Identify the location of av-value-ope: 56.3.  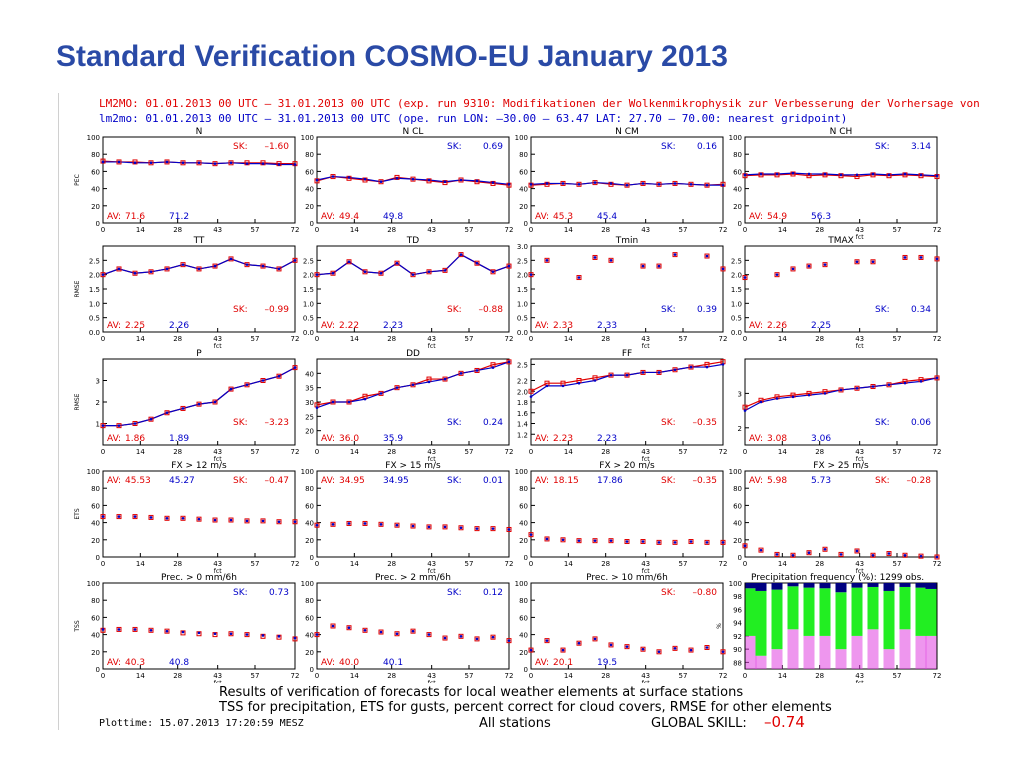
(821, 217).